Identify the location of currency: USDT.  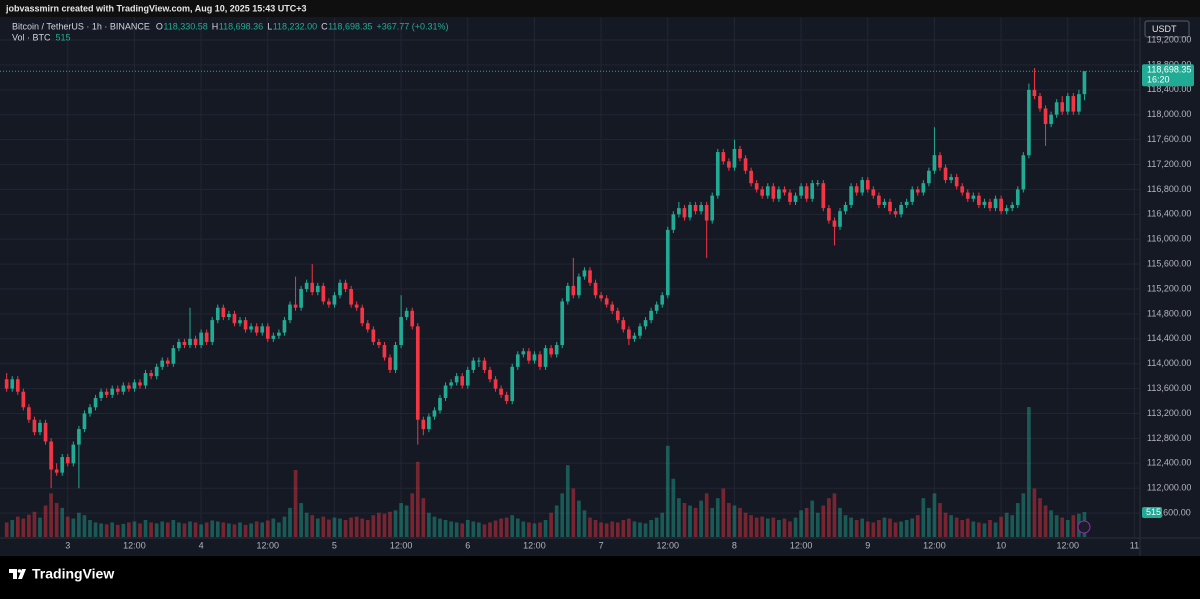
(1164, 29).